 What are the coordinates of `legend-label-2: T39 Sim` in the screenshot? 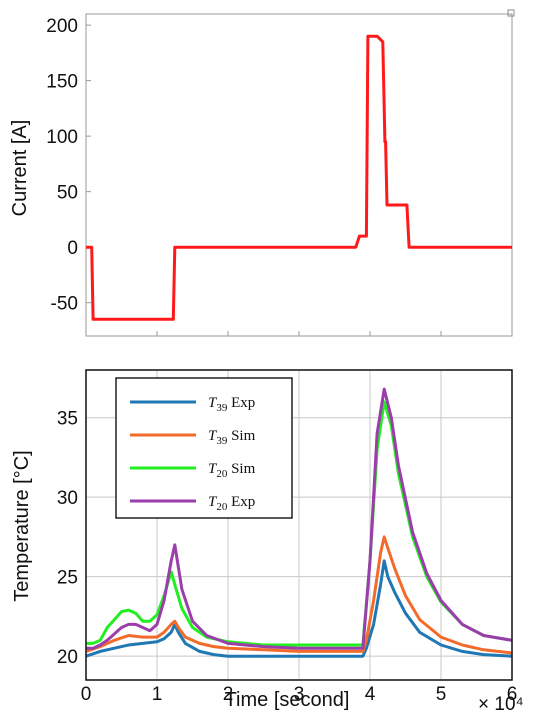 It's located at (232, 437).